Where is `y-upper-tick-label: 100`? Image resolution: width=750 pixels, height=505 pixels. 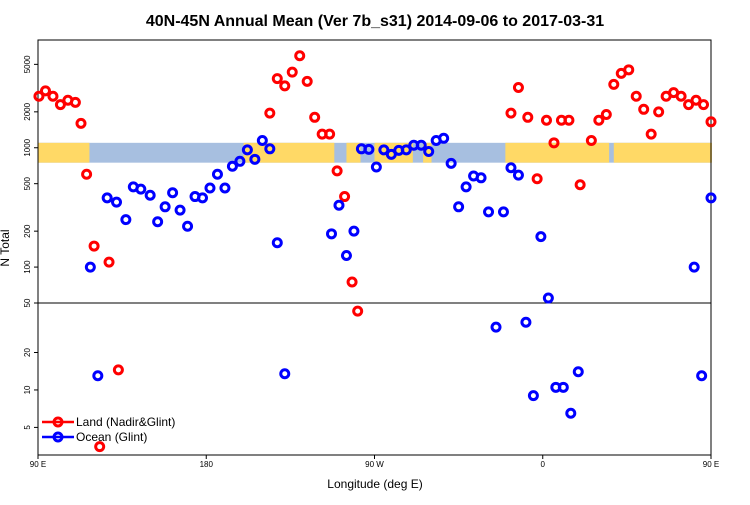 y-upper-tick-label: 100 is located at coordinates (27, 267).